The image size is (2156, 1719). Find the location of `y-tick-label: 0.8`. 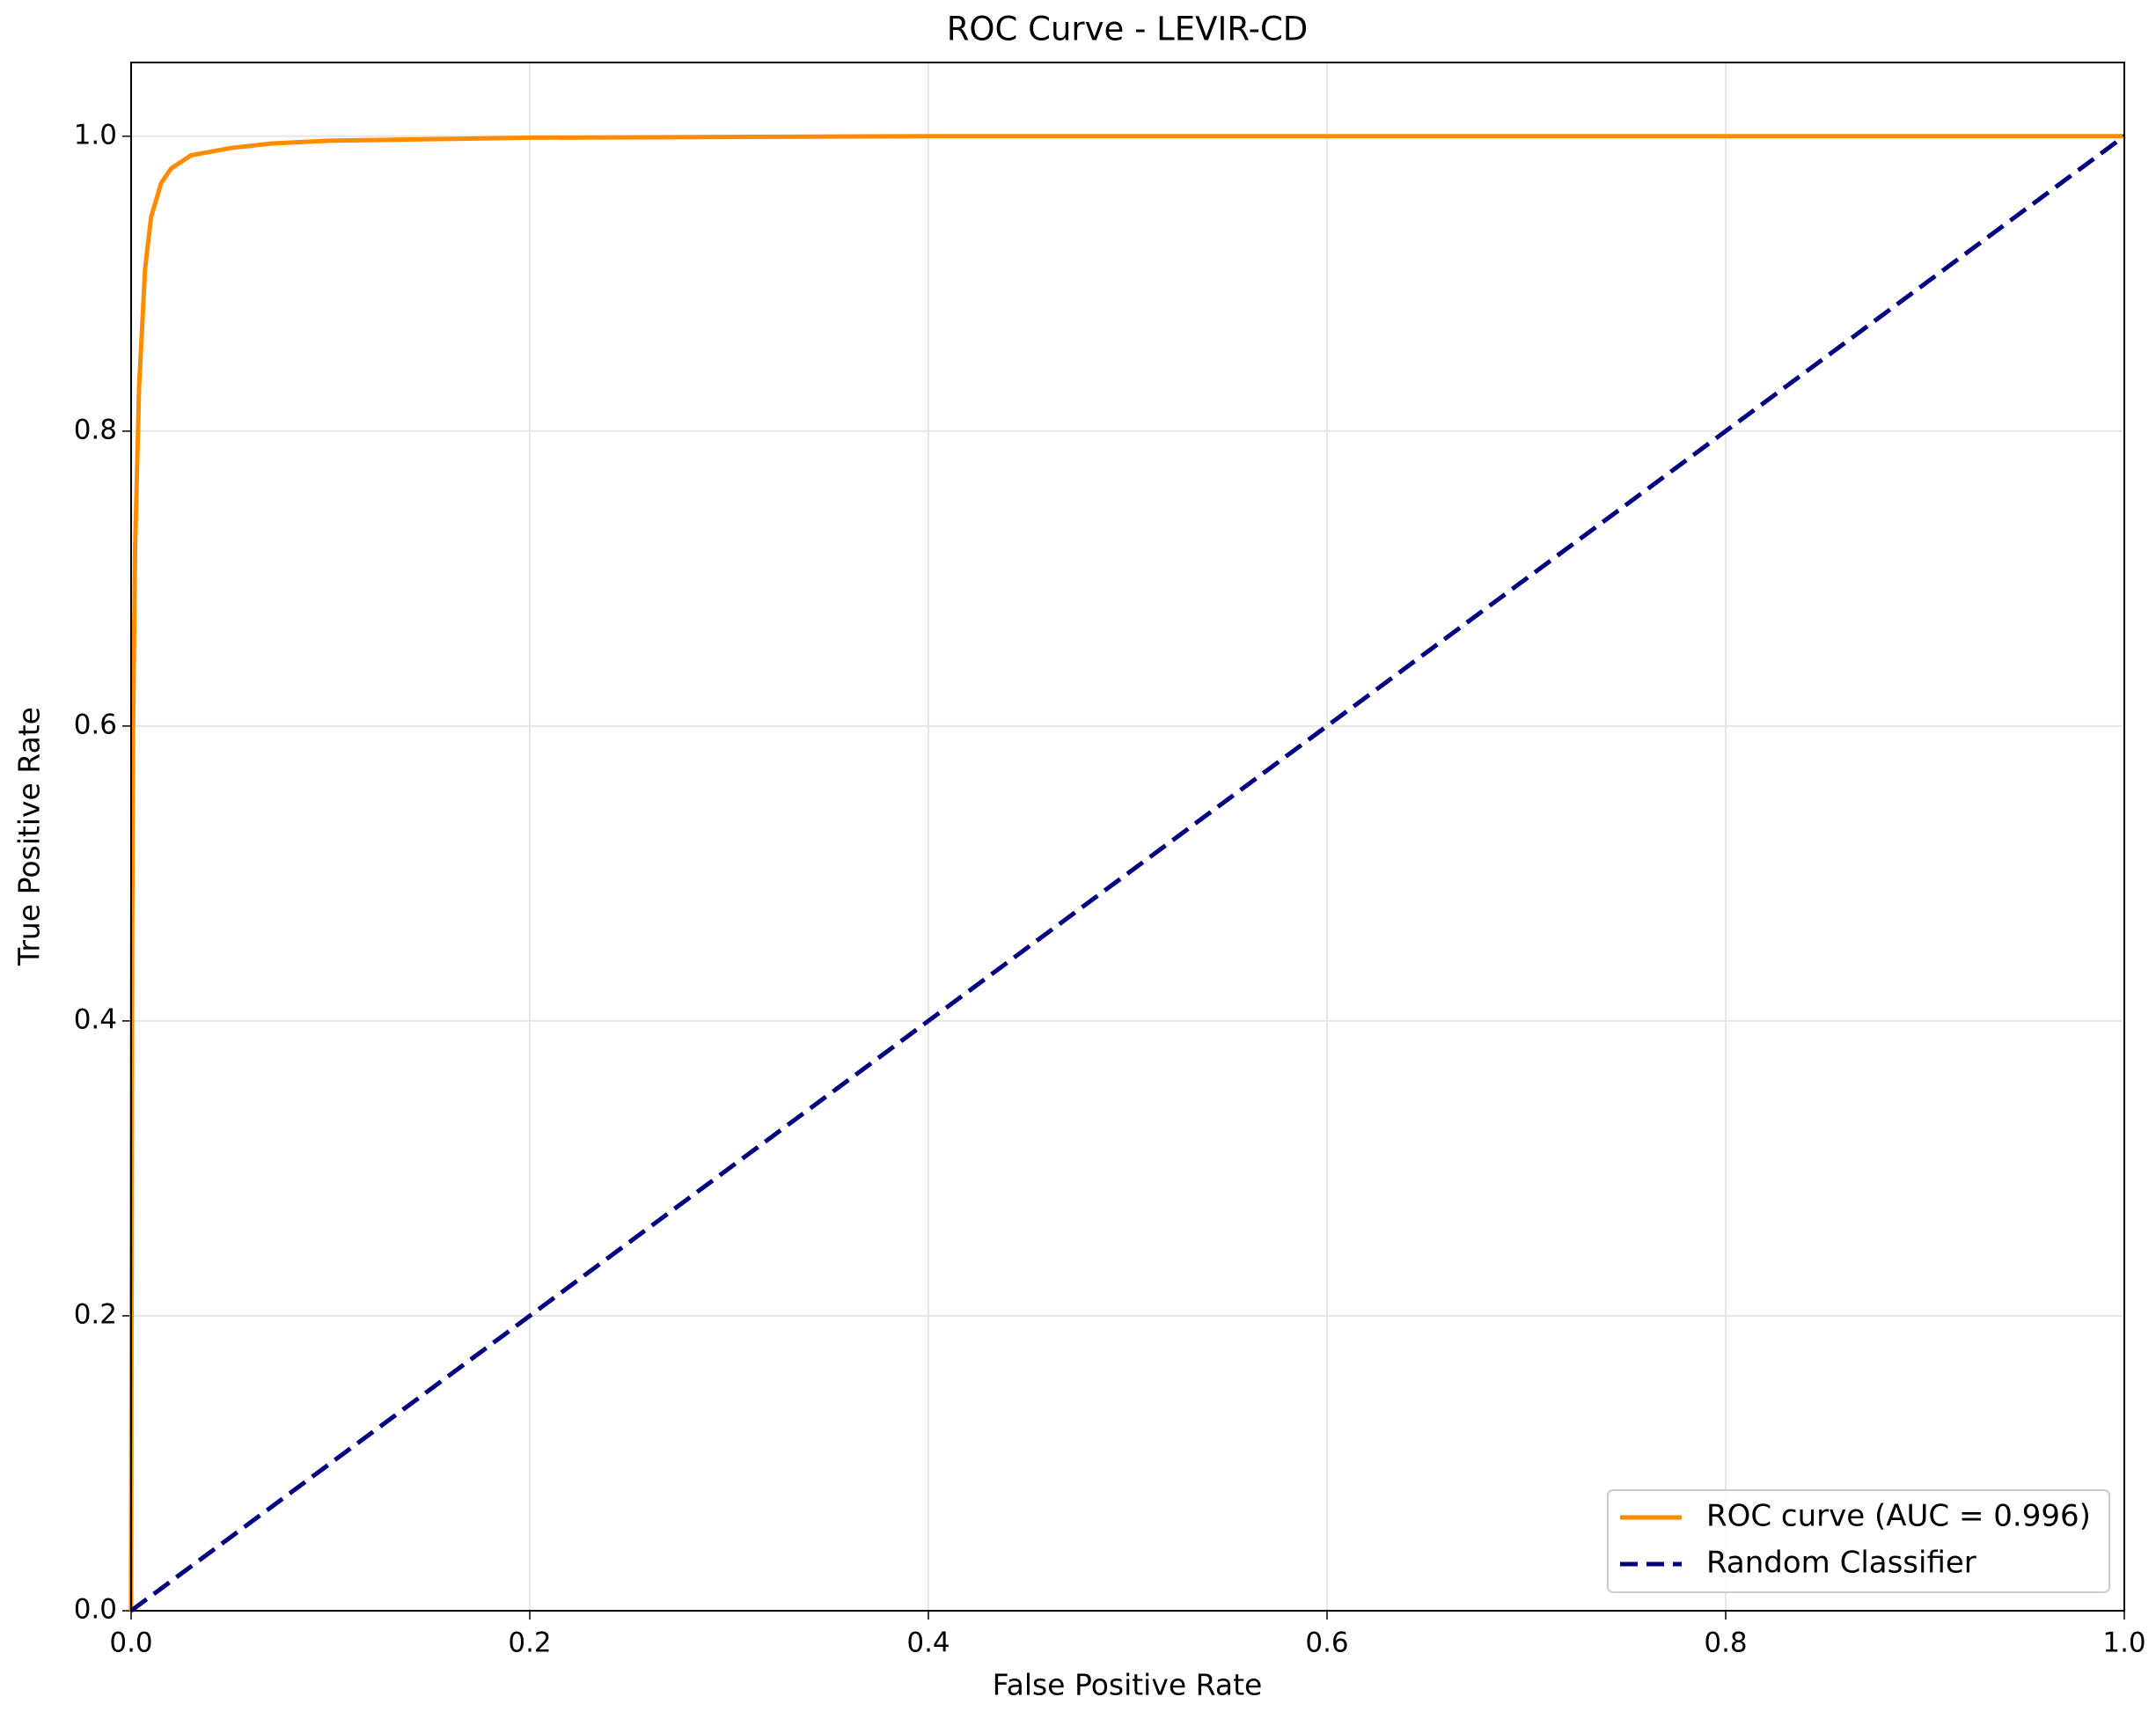

y-tick-label: 0.8 is located at coordinates (96, 429).